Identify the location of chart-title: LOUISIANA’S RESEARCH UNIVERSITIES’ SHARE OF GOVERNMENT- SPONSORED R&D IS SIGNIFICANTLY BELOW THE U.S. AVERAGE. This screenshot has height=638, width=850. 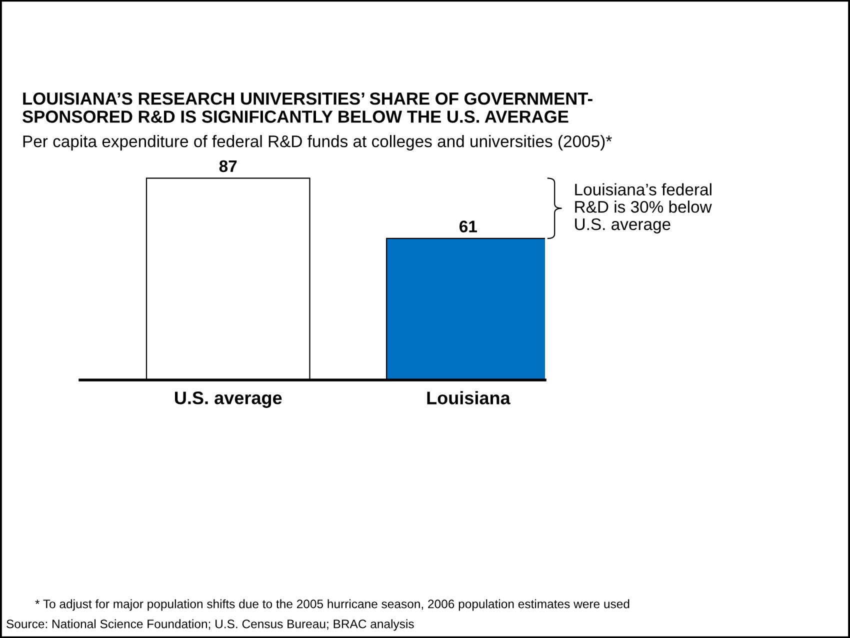
(307, 107).